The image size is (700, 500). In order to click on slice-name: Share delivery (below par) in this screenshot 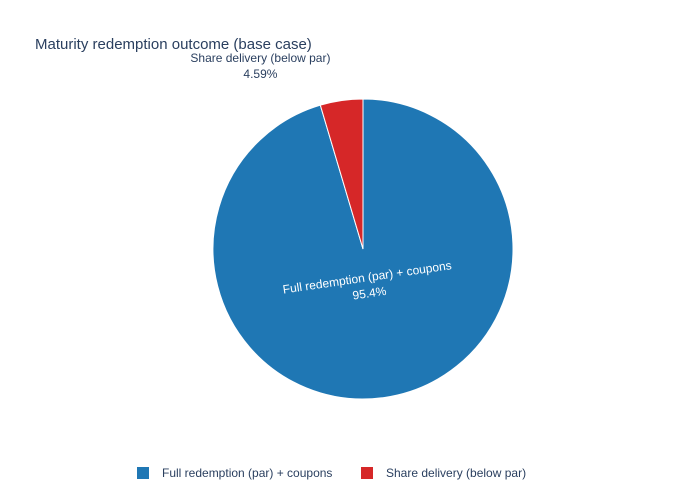, I will do `click(260, 58)`.